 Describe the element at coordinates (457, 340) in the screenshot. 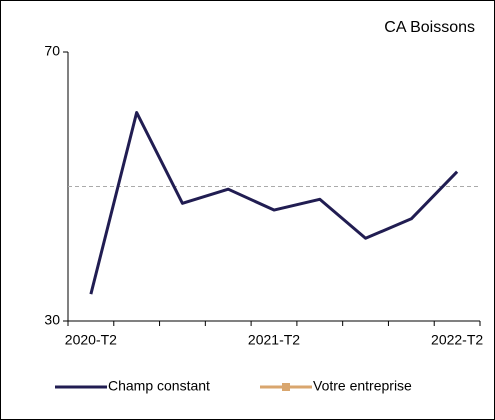

I see `x-tick-label: 2022-T2` at that location.